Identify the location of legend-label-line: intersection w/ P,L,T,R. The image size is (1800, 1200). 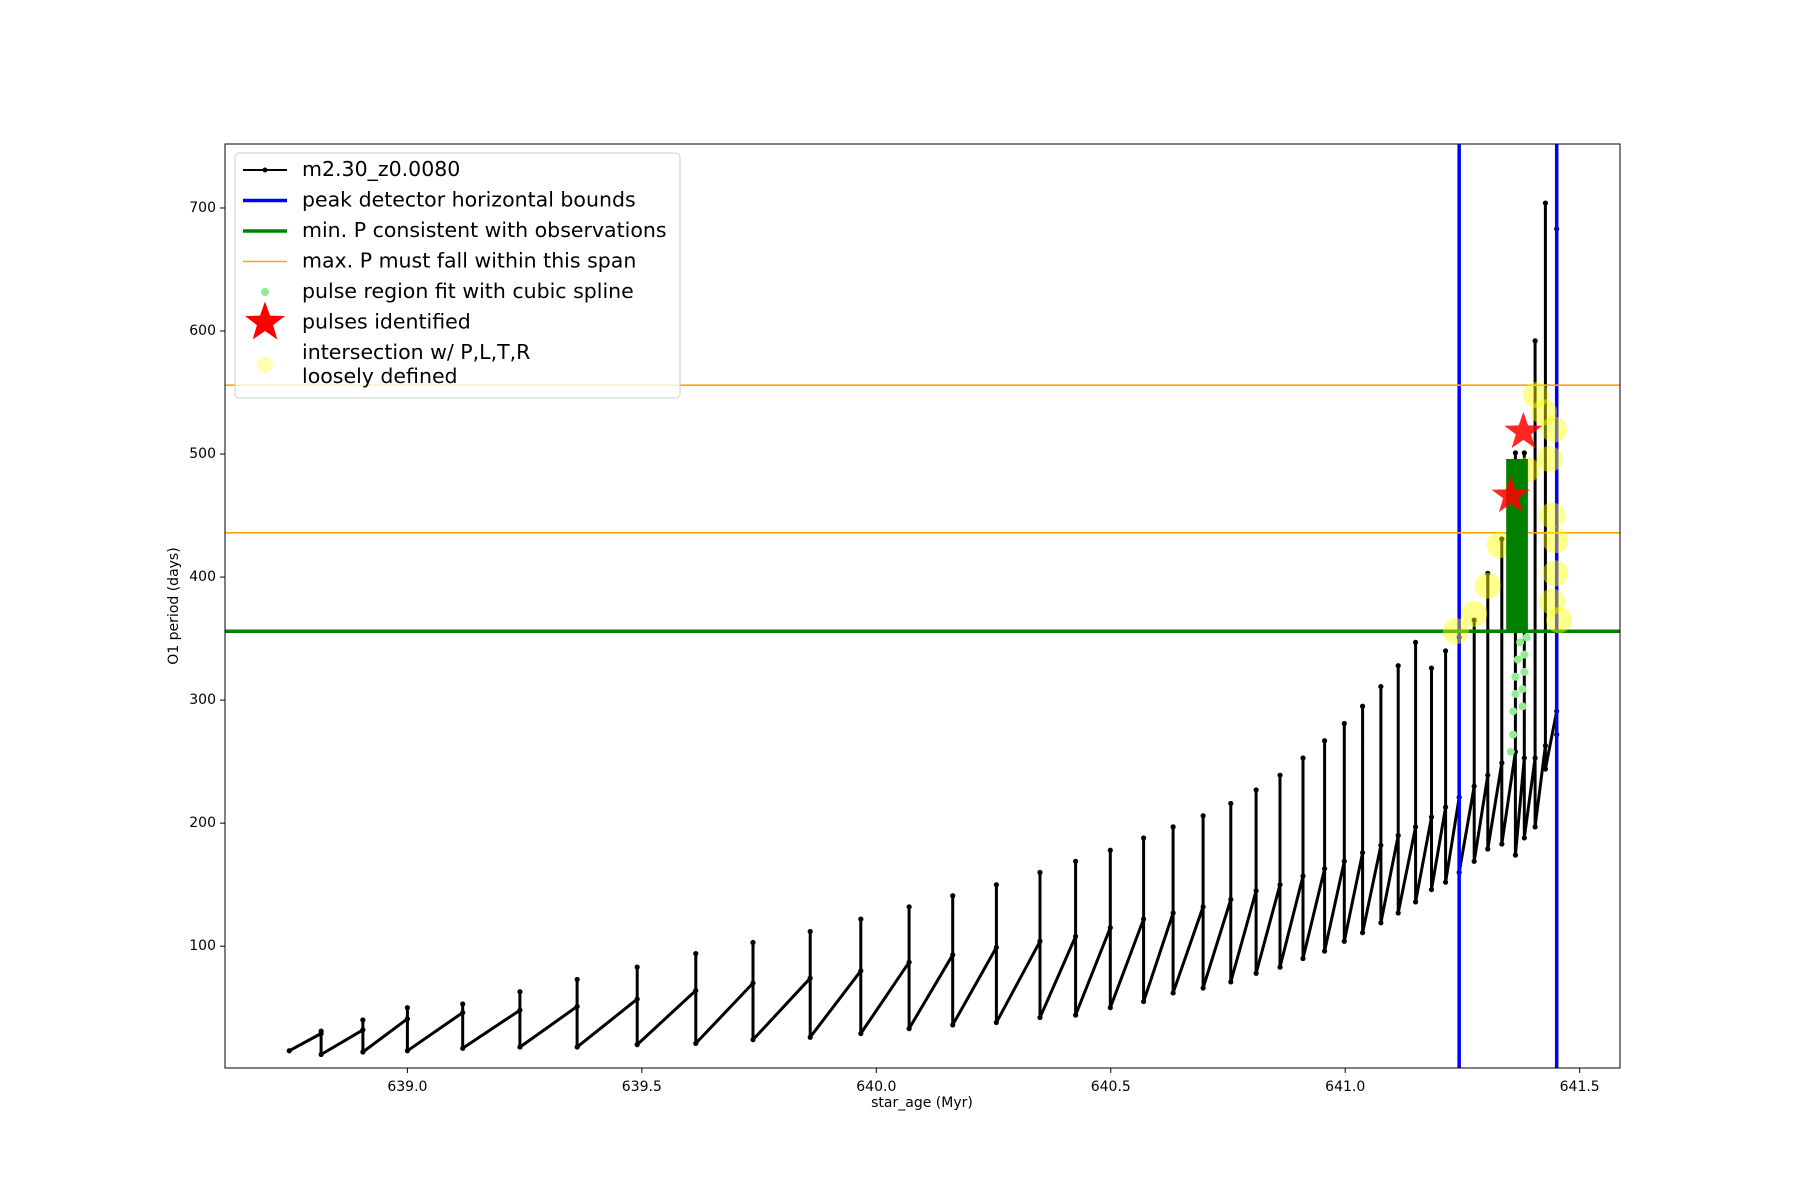
(416, 352).